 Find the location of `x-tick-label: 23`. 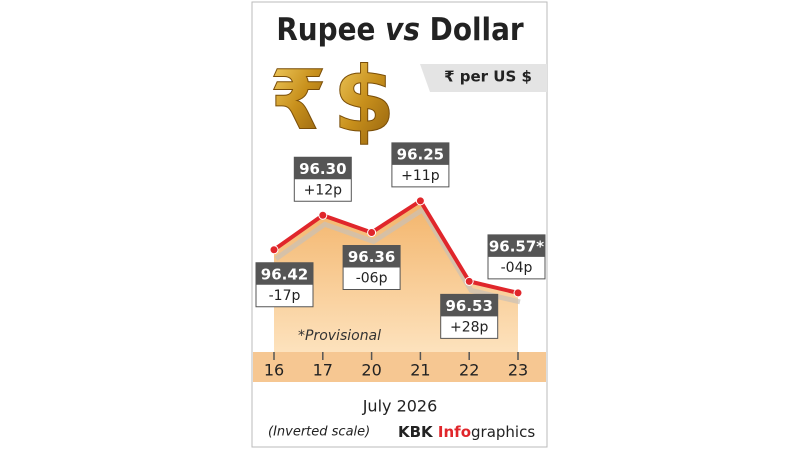

x-tick-label: 23 is located at coordinates (518, 370).